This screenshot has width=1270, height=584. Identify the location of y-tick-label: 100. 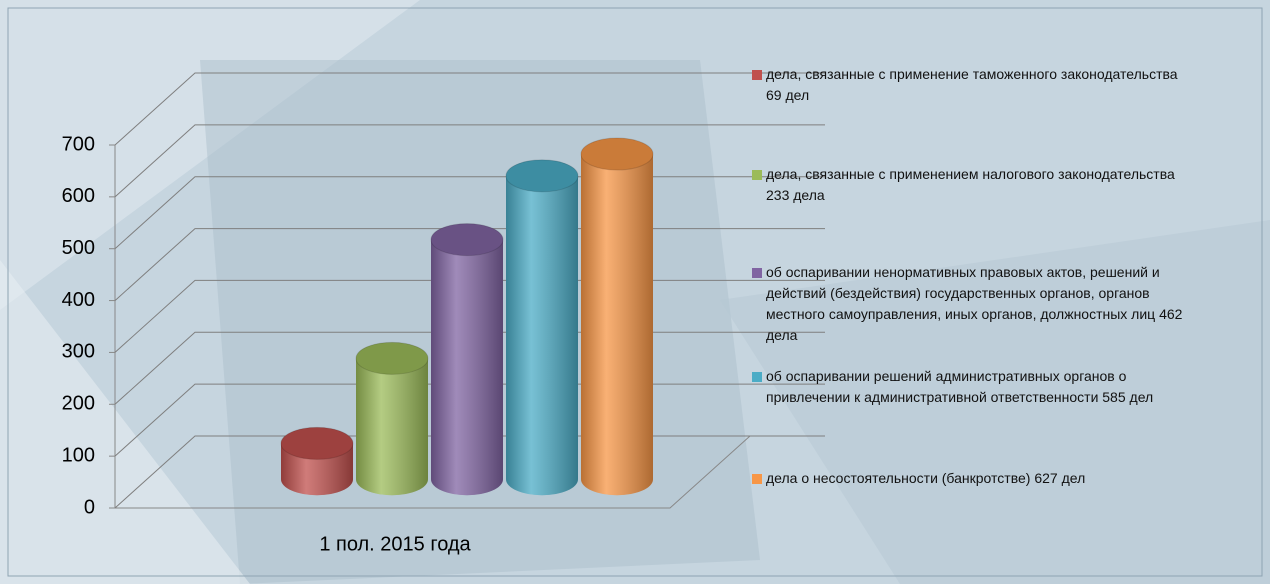
(78, 455).